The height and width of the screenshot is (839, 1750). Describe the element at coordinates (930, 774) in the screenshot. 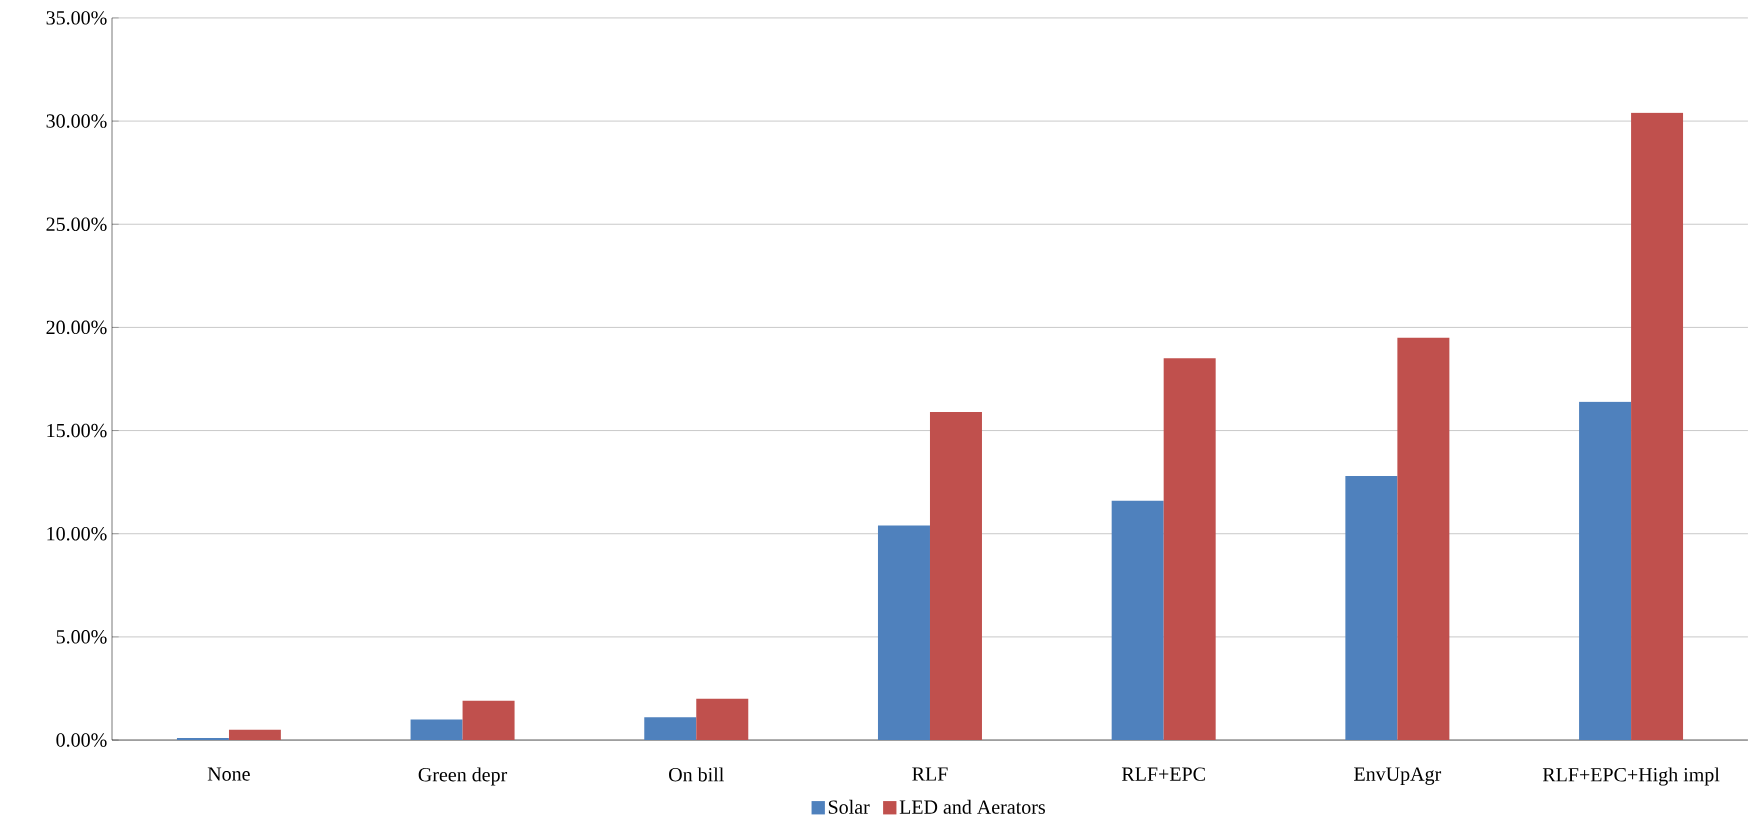

I see `x-tick-label: RLF` at that location.